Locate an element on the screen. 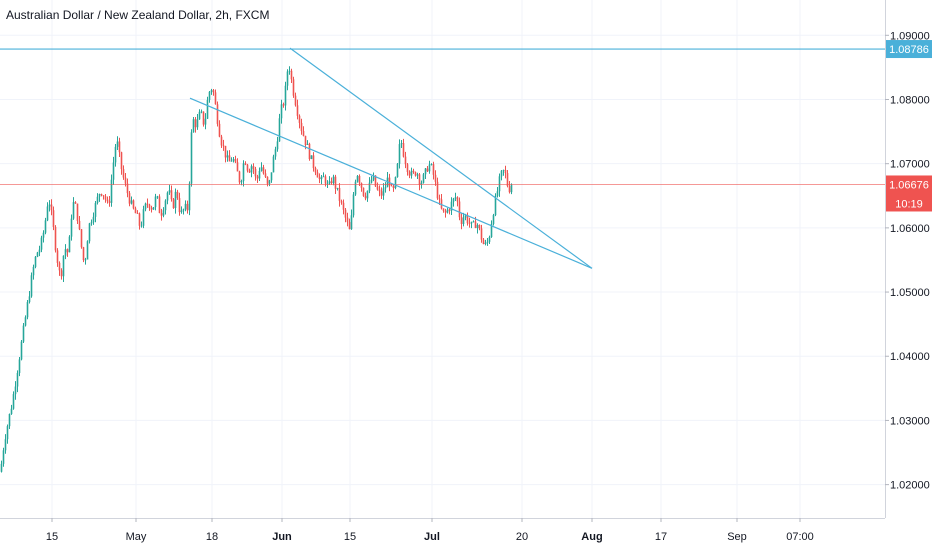  last-price-badge is located at coordinates (909, 193).